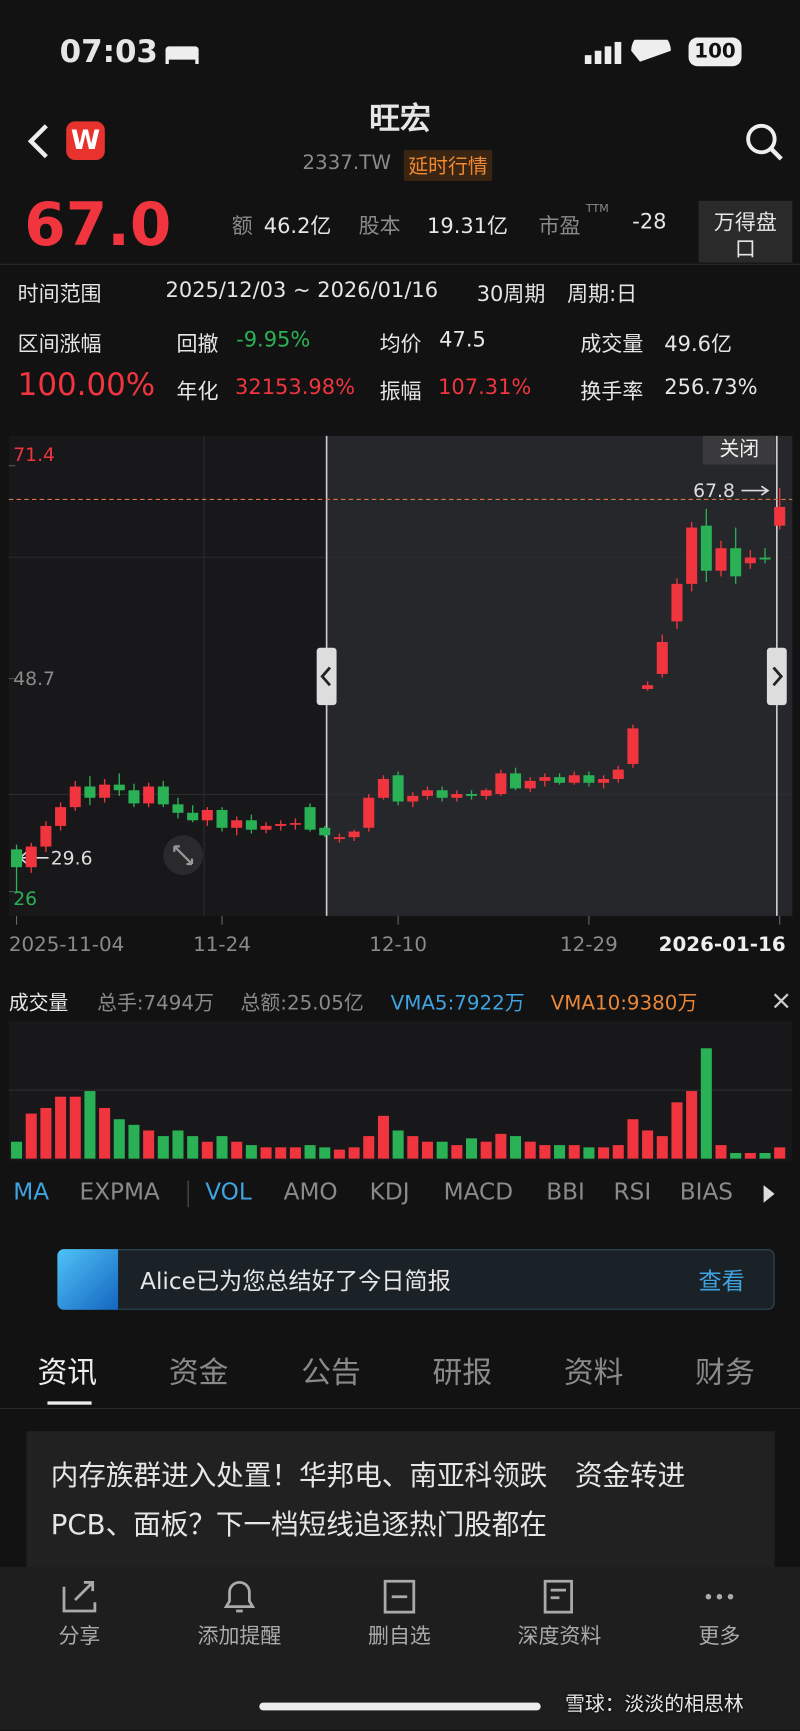 This screenshot has height=1731, width=800. Describe the element at coordinates (331, 1373) in the screenshot. I see `news-tab: 公告` at that location.